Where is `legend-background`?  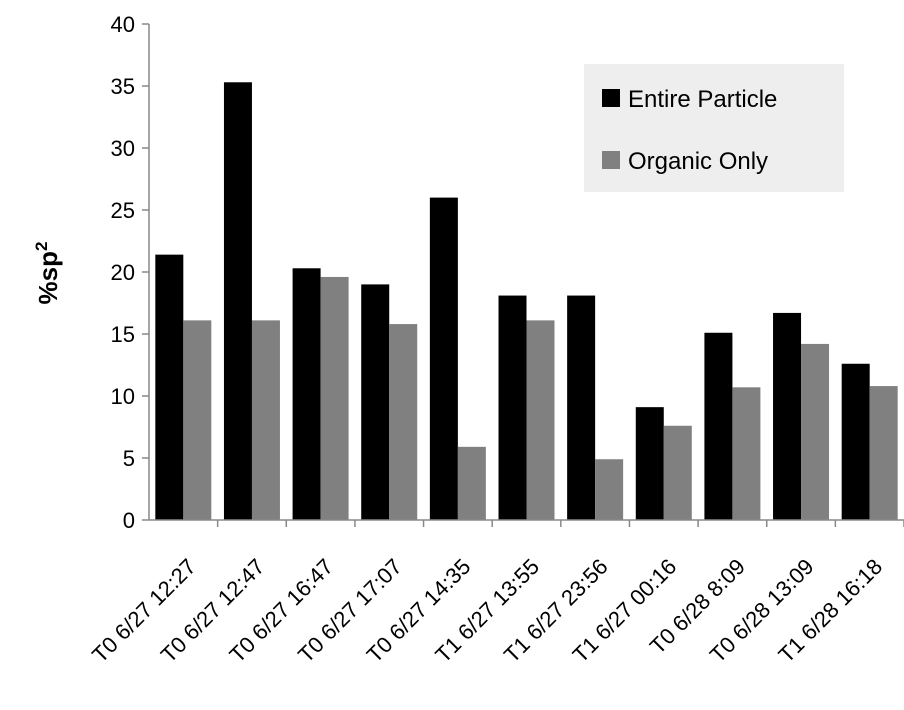 legend-background is located at coordinates (714, 128).